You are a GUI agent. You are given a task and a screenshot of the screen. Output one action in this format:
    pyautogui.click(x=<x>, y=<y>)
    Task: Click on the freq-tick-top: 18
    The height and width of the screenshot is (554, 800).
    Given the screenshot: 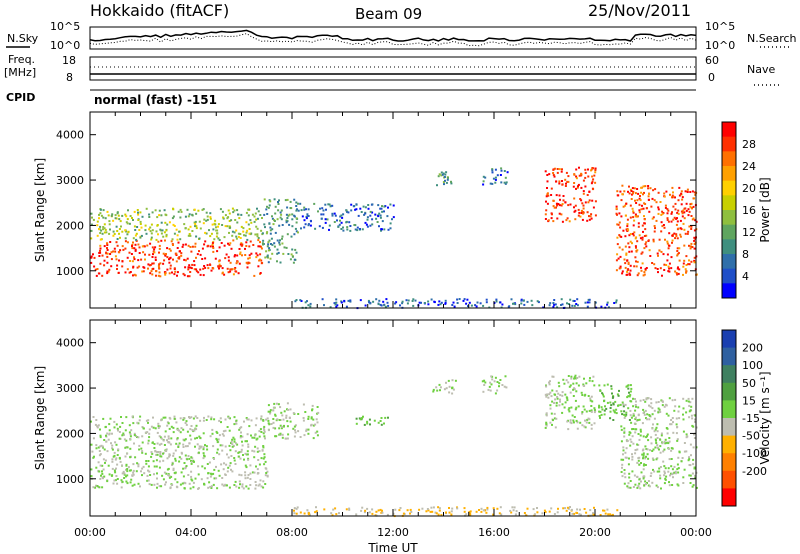 What is the action you would take?
    pyautogui.click(x=69, y=60)
    